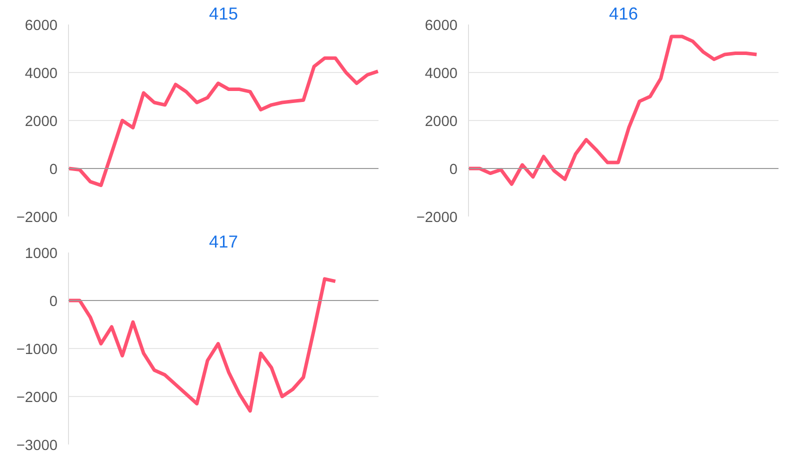  What do you see at coordinates (623, 14) in the screenshot?
I see `chart-title: 416` at bounding box center [623, 14].